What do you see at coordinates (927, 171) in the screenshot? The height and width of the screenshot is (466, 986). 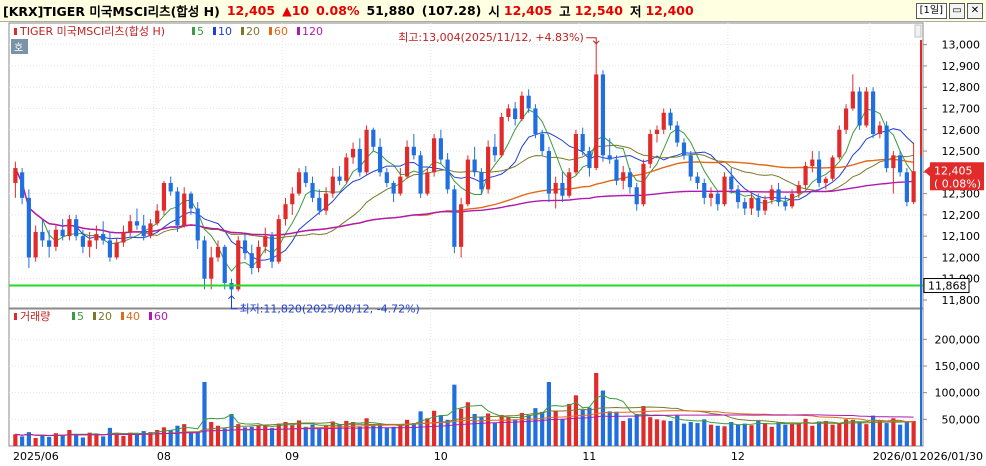 I see `current-price-arrow-icon` at bounding box center [927, 171].